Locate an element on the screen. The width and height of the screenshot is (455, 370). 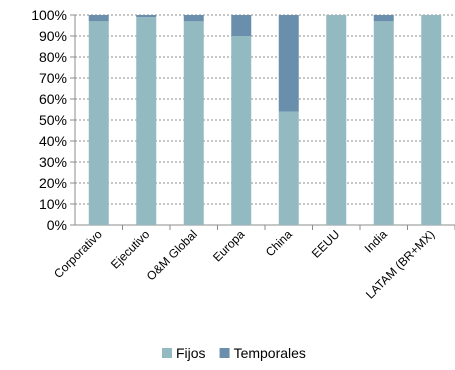
y-tick-label: 80% is located at coordinates (53, 57).